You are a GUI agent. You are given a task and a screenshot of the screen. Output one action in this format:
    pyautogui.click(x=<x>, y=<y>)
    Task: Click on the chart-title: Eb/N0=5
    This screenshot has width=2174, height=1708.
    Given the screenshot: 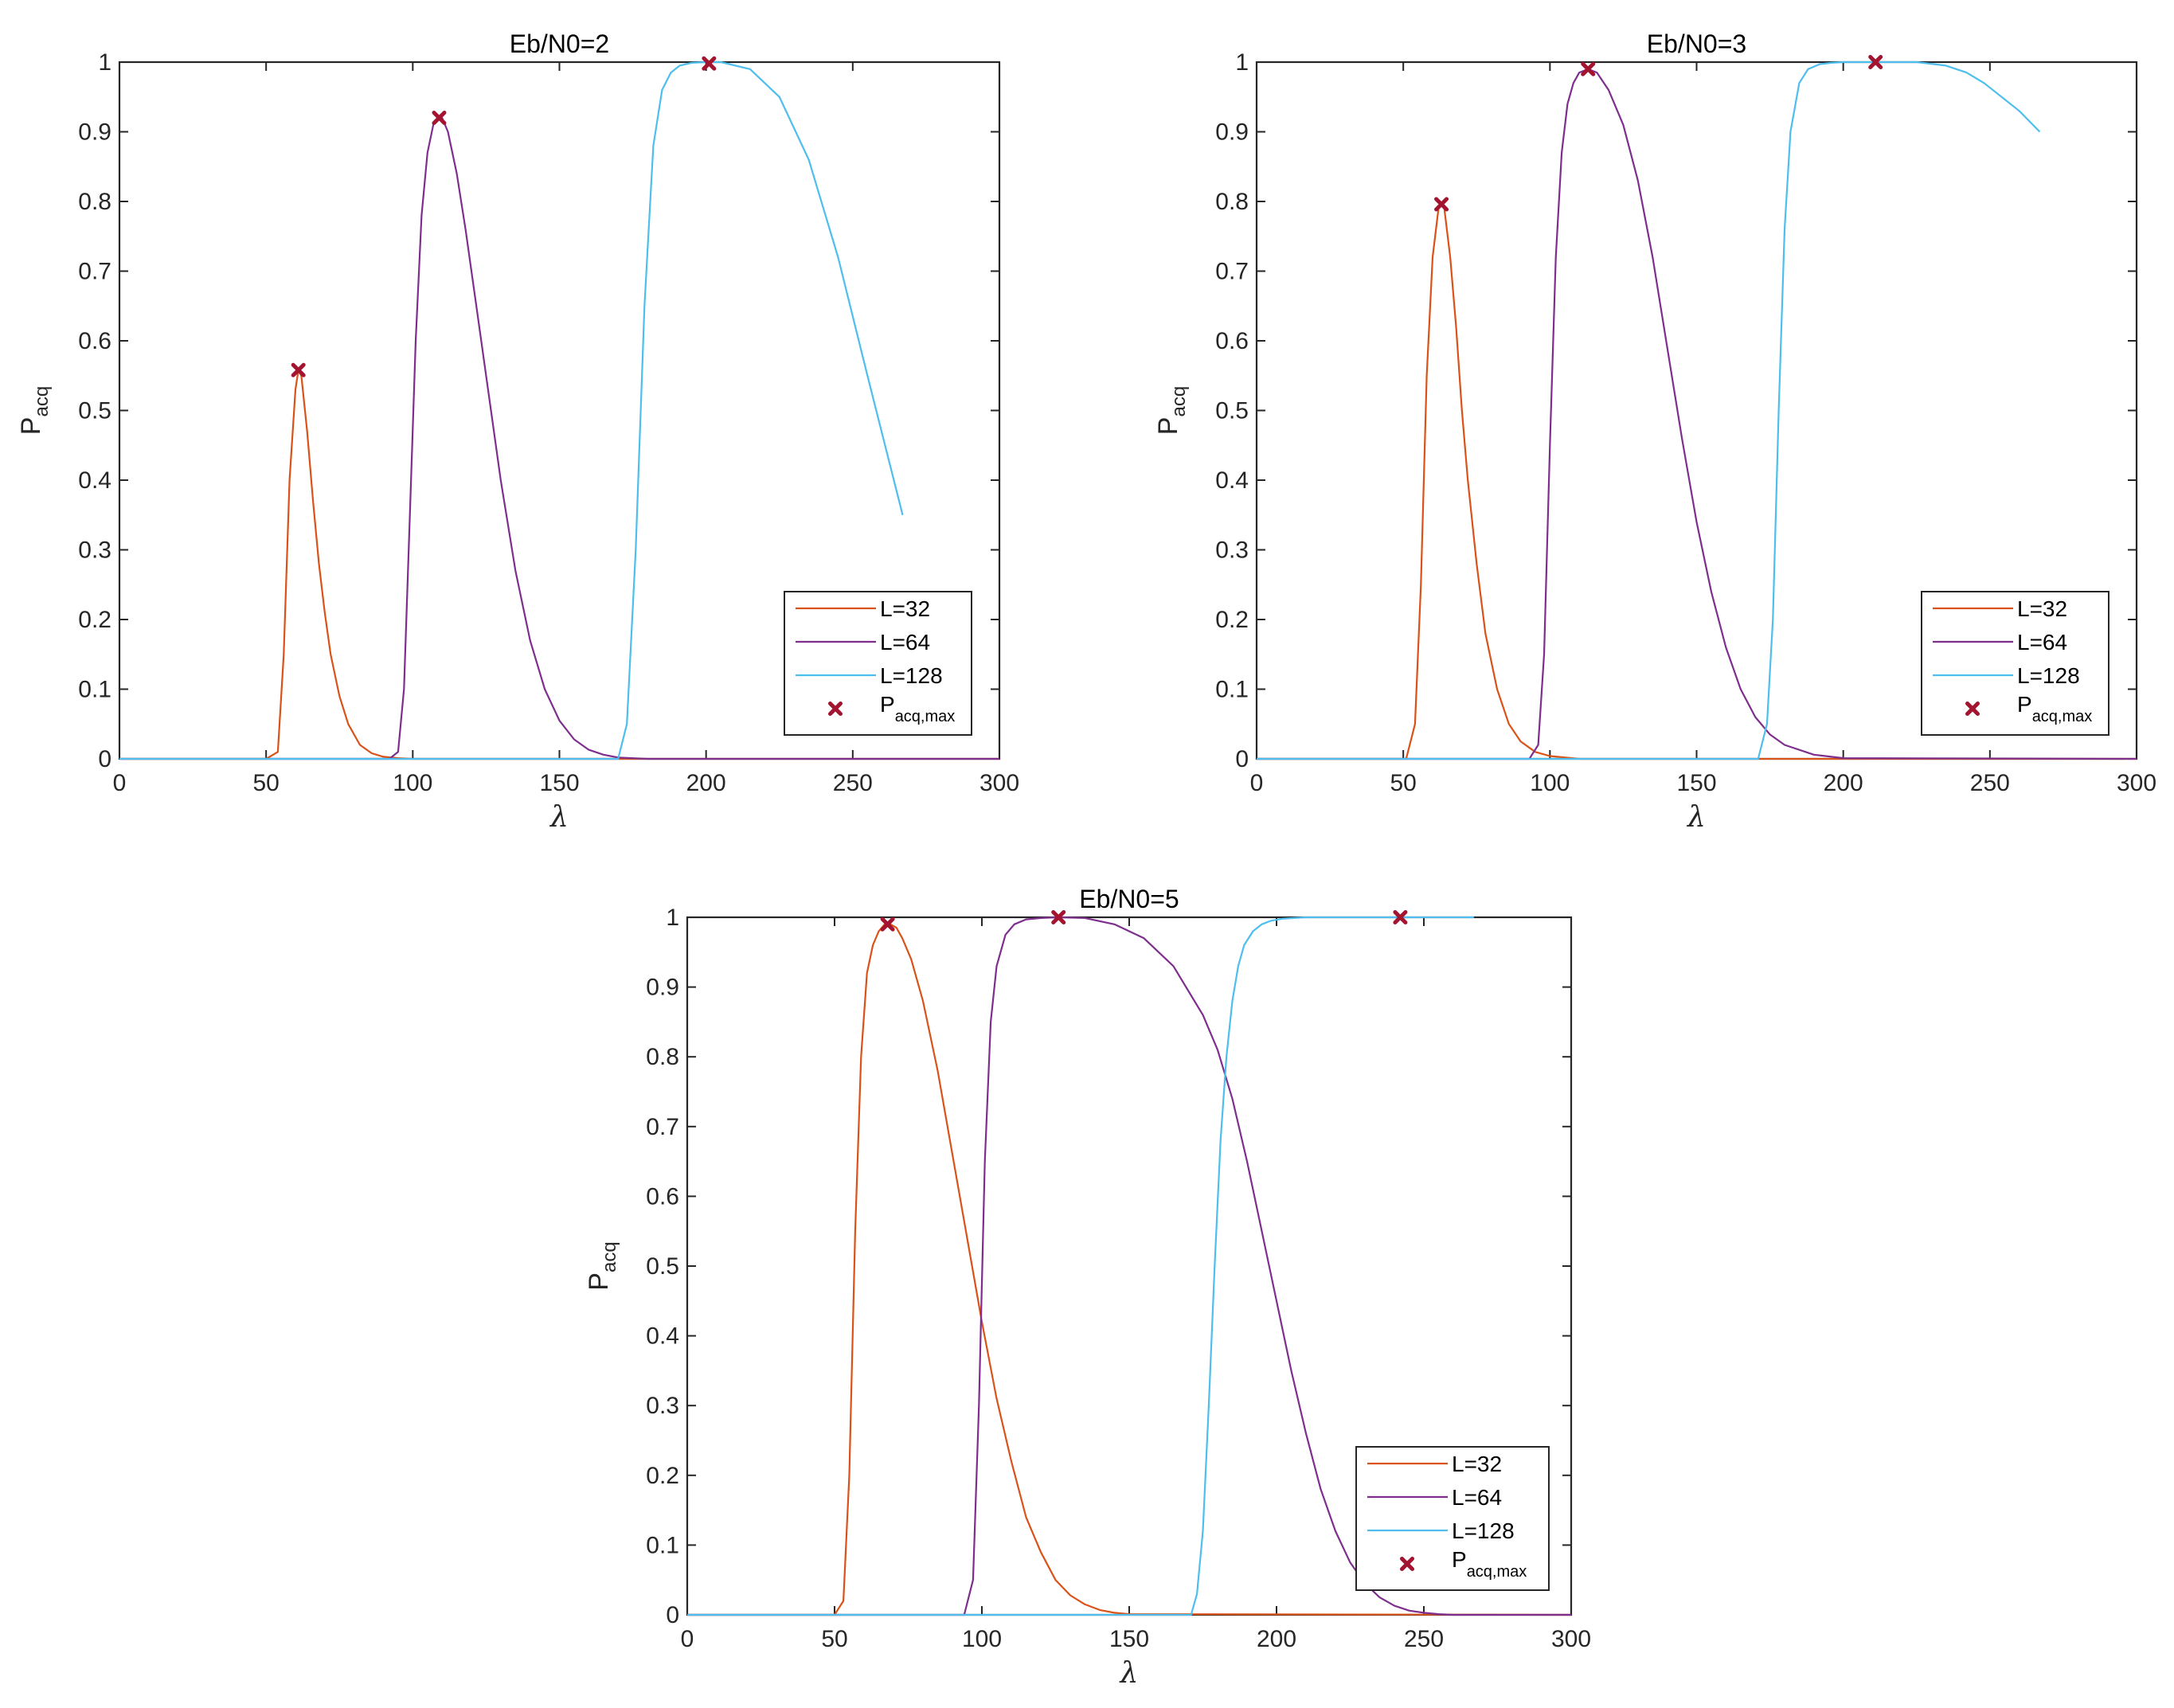 What is the action you would take?
    pyautogui.click(x=1129, y=899)
    